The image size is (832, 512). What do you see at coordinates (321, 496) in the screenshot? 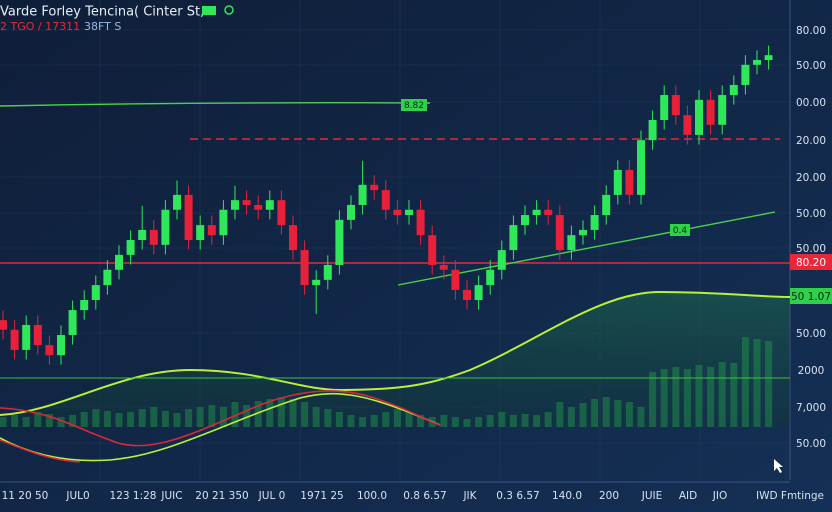
I see `x-tick-label: 1971 25` at bounding box center [321, 496].